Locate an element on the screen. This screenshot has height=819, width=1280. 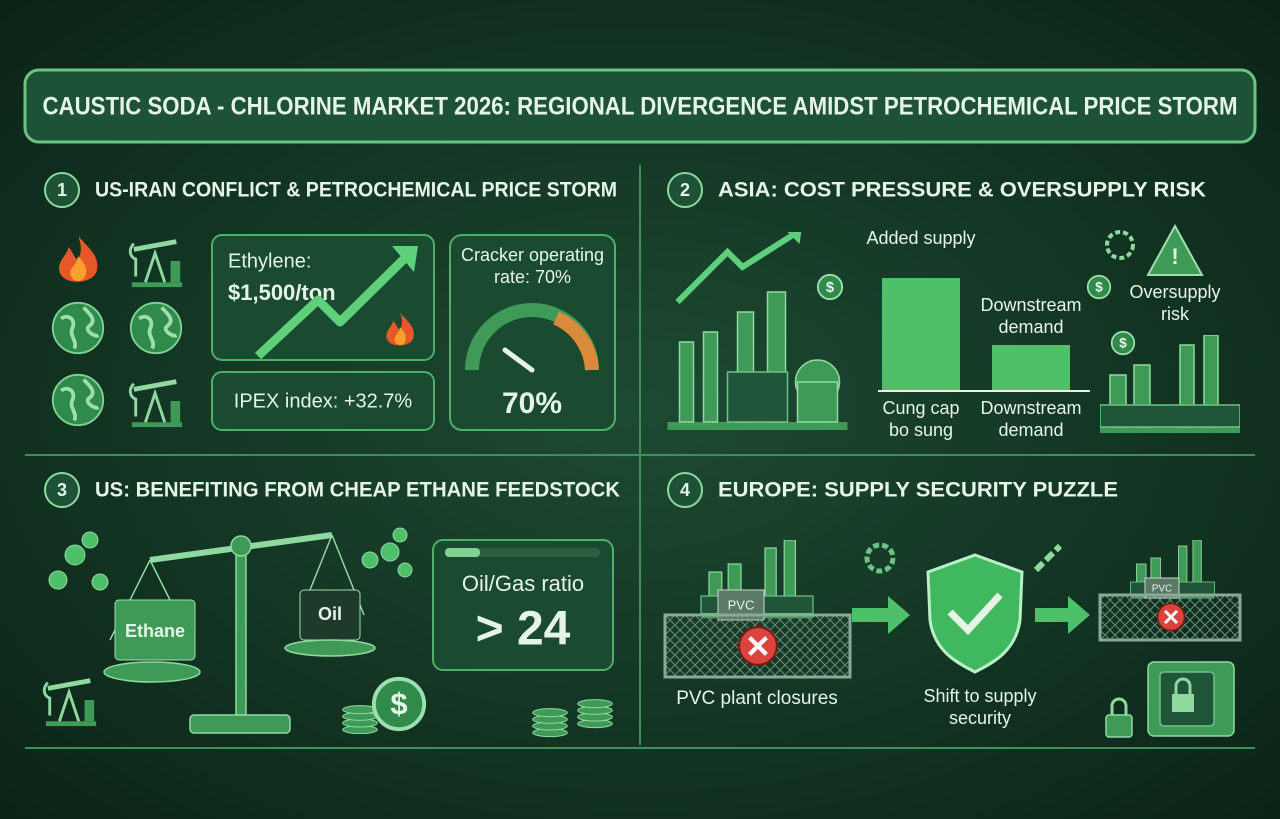
panel-number: 1 is located at coordinates (62, 190).